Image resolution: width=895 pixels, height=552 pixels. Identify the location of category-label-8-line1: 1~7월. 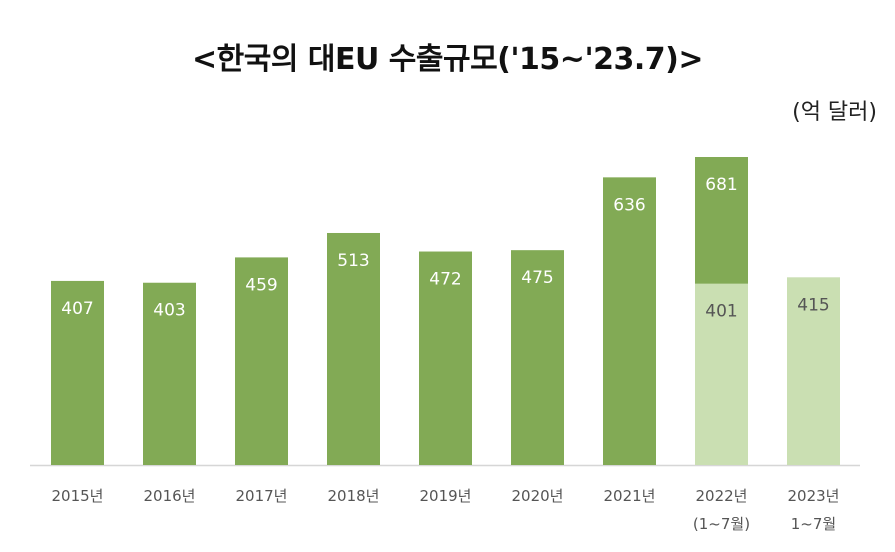
(813, 524).